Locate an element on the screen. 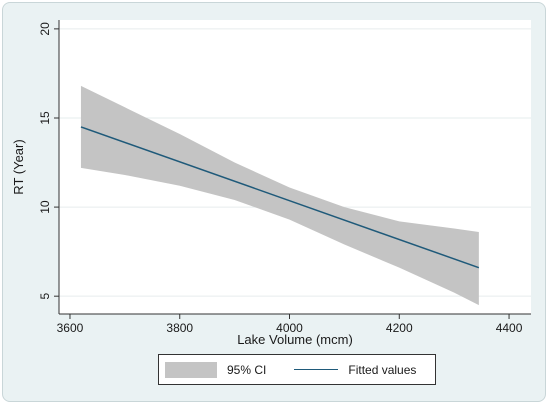 The height and width of the screenshot is (406, 550). ci-swatch is located at coordinates (191, 369).